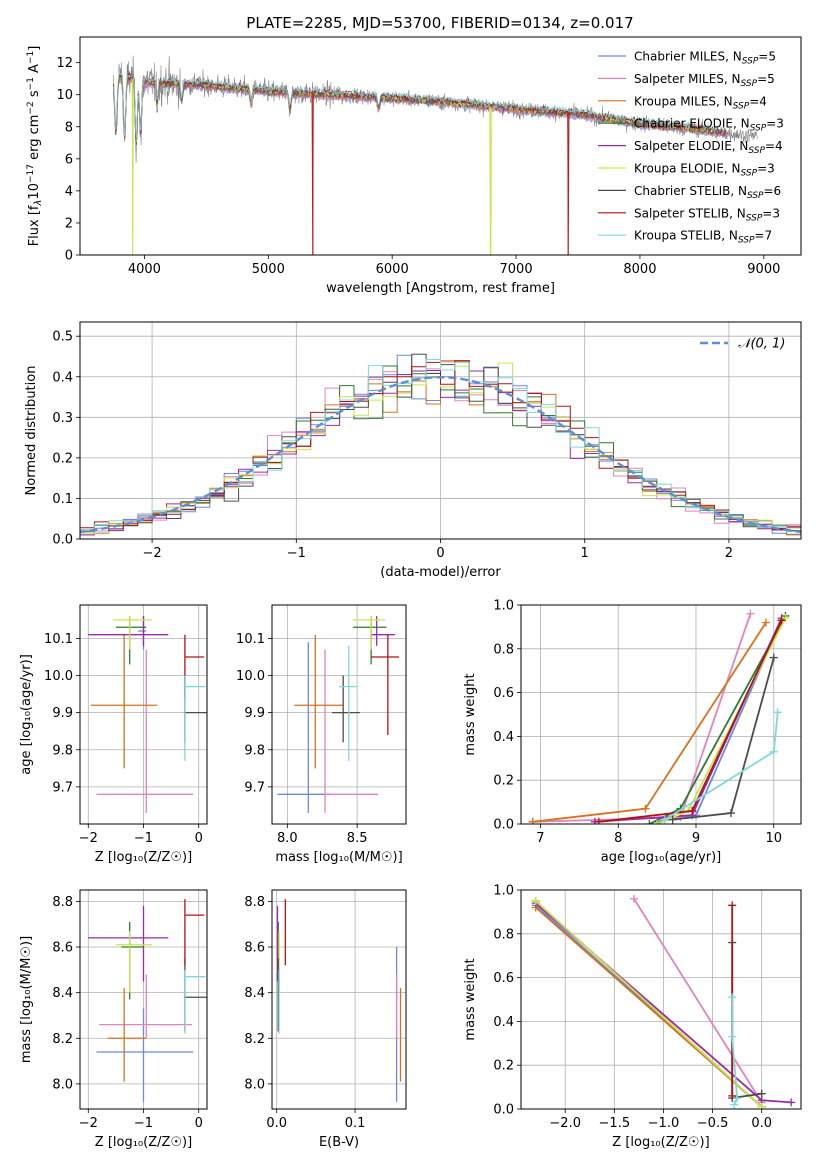  Describe the element at coordinates (124, 701) in the screenshot. I see `errorbar-kroupa-miles` at that location.